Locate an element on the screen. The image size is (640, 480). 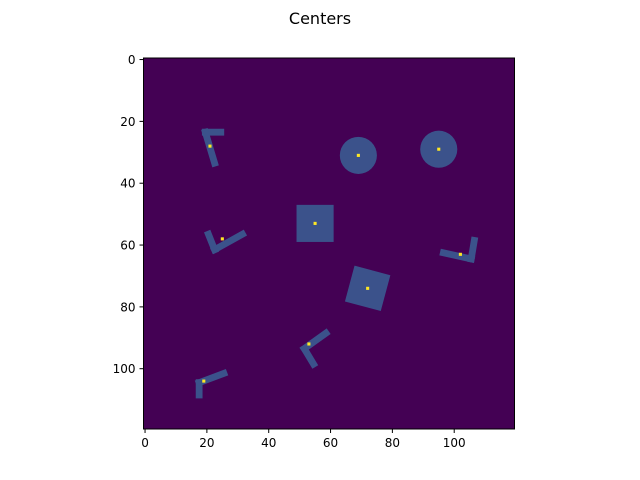
y-tick-label: 20 is located at coordinates (127, 122).